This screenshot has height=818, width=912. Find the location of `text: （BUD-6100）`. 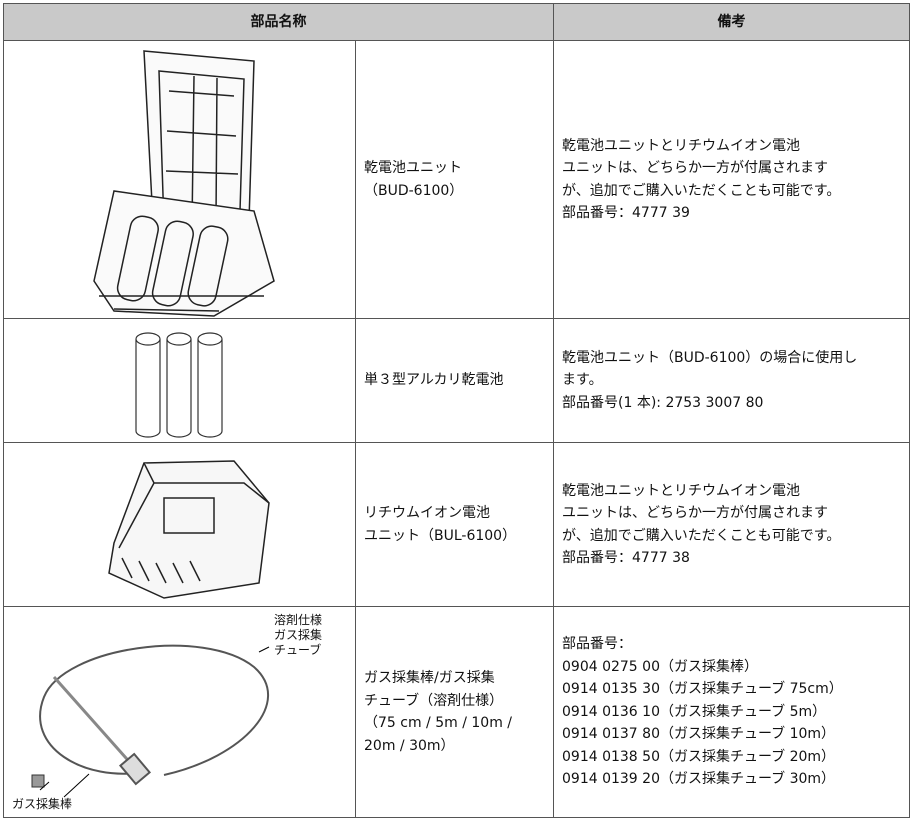

text: （BUD-6100） is located at coordinates (414, 190).